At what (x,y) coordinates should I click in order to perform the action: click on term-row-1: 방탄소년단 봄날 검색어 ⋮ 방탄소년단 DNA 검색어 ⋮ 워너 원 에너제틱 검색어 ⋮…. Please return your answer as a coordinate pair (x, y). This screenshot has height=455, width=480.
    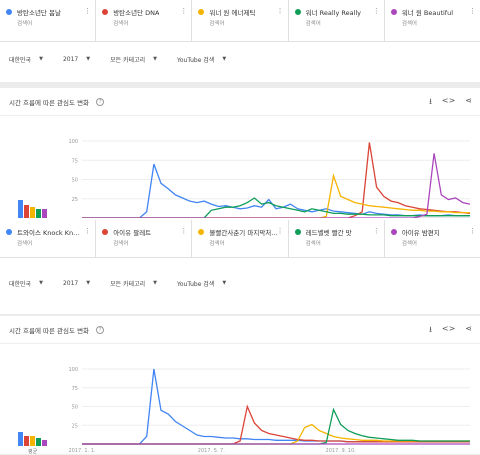
    Looking at the image, I should click on (240, 21).